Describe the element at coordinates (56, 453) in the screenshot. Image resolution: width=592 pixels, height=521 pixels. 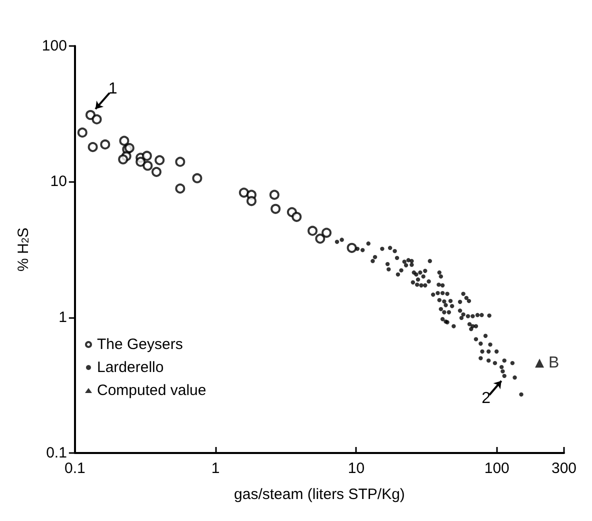
I see `y-tick-label: 0.1` at that location.